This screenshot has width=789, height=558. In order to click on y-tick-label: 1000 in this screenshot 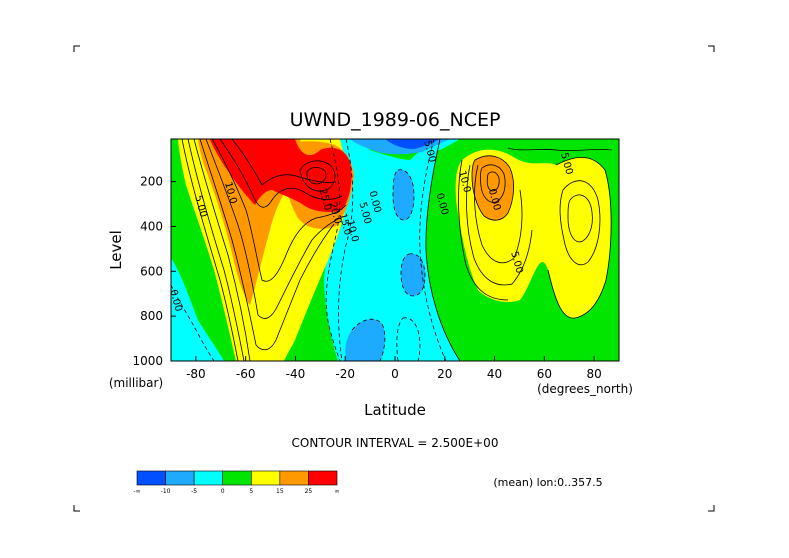, I will do `click(147, 361)`.